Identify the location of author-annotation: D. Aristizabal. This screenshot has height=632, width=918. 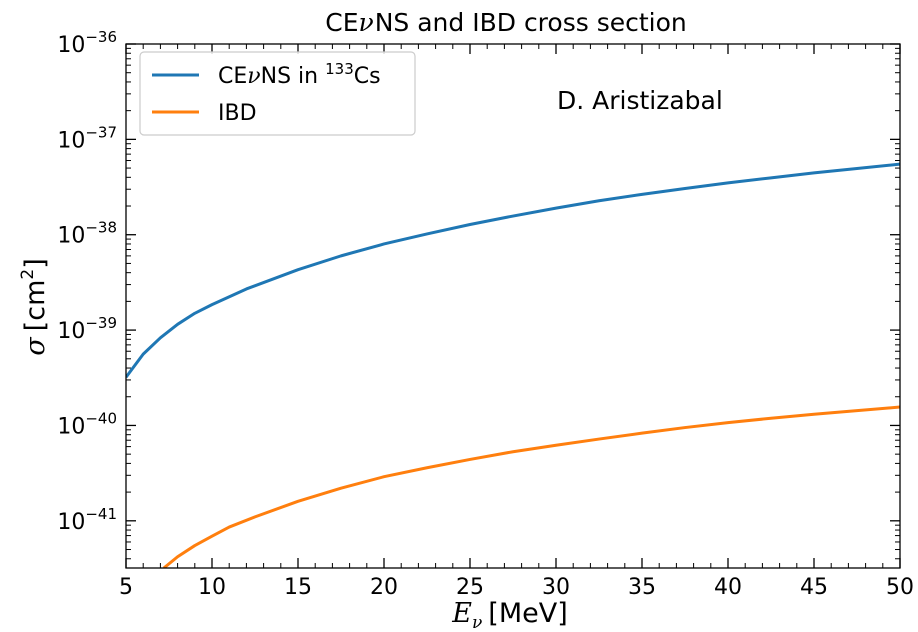
(640, 100).